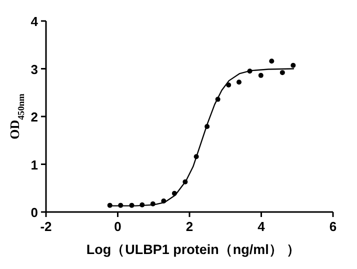 This screenshot has height=269, width=357. Describe the element at coordinates (190, 226) in the screenshot. I see `x-tick-label: 2` at that location.